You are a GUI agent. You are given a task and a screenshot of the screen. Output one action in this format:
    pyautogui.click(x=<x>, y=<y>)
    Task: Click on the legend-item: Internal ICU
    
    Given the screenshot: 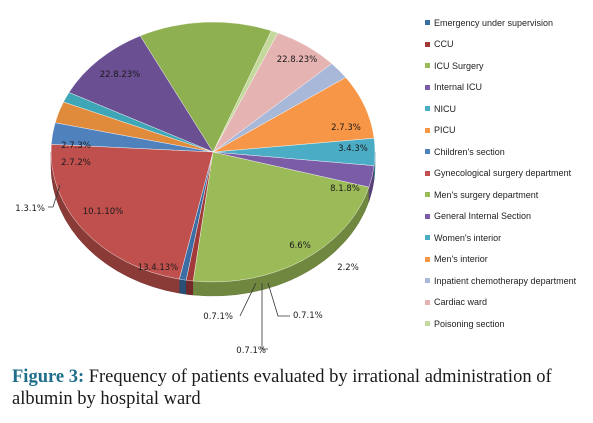 What is the action you would take?
    pyautogui.click(x=509, y=88)
    